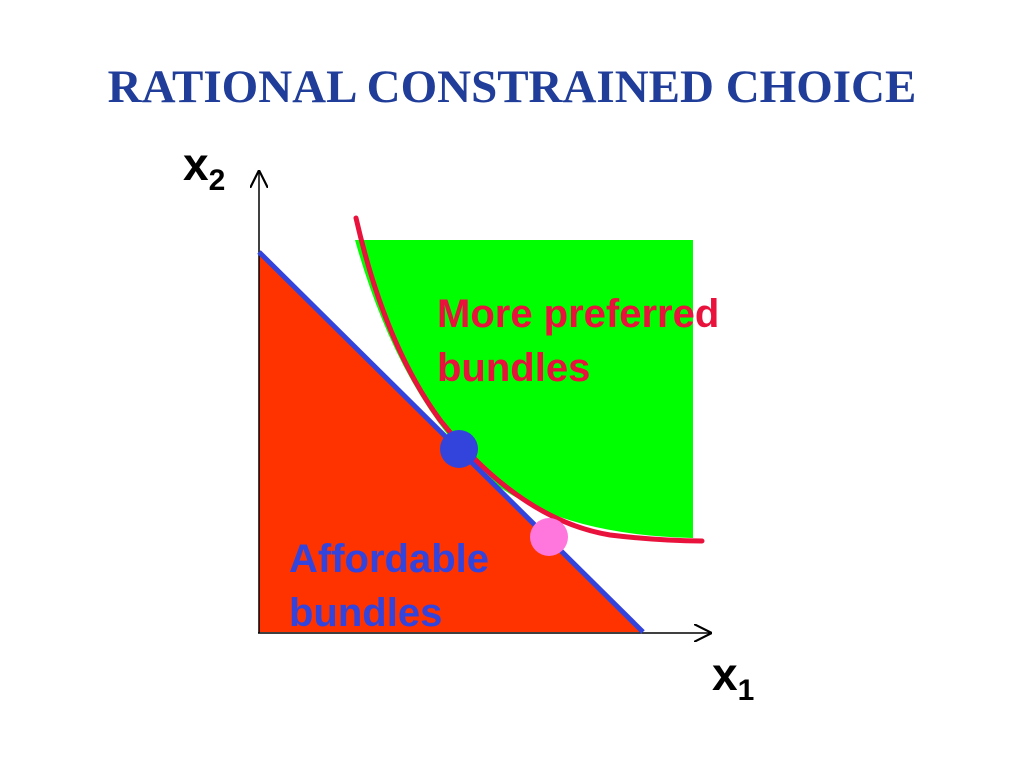 The image size is (1024, 768). What do you see at coordinates (733, 677) in the screenshot?
I see `x-axis-label: x1` at bounding box center [733, 677].